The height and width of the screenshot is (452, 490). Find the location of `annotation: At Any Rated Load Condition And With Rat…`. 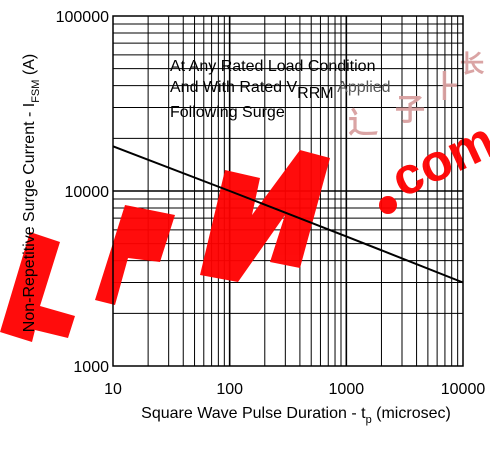

annotation: At Any Rated Load Condition And With Rat… is located at coordinates (280, 89).